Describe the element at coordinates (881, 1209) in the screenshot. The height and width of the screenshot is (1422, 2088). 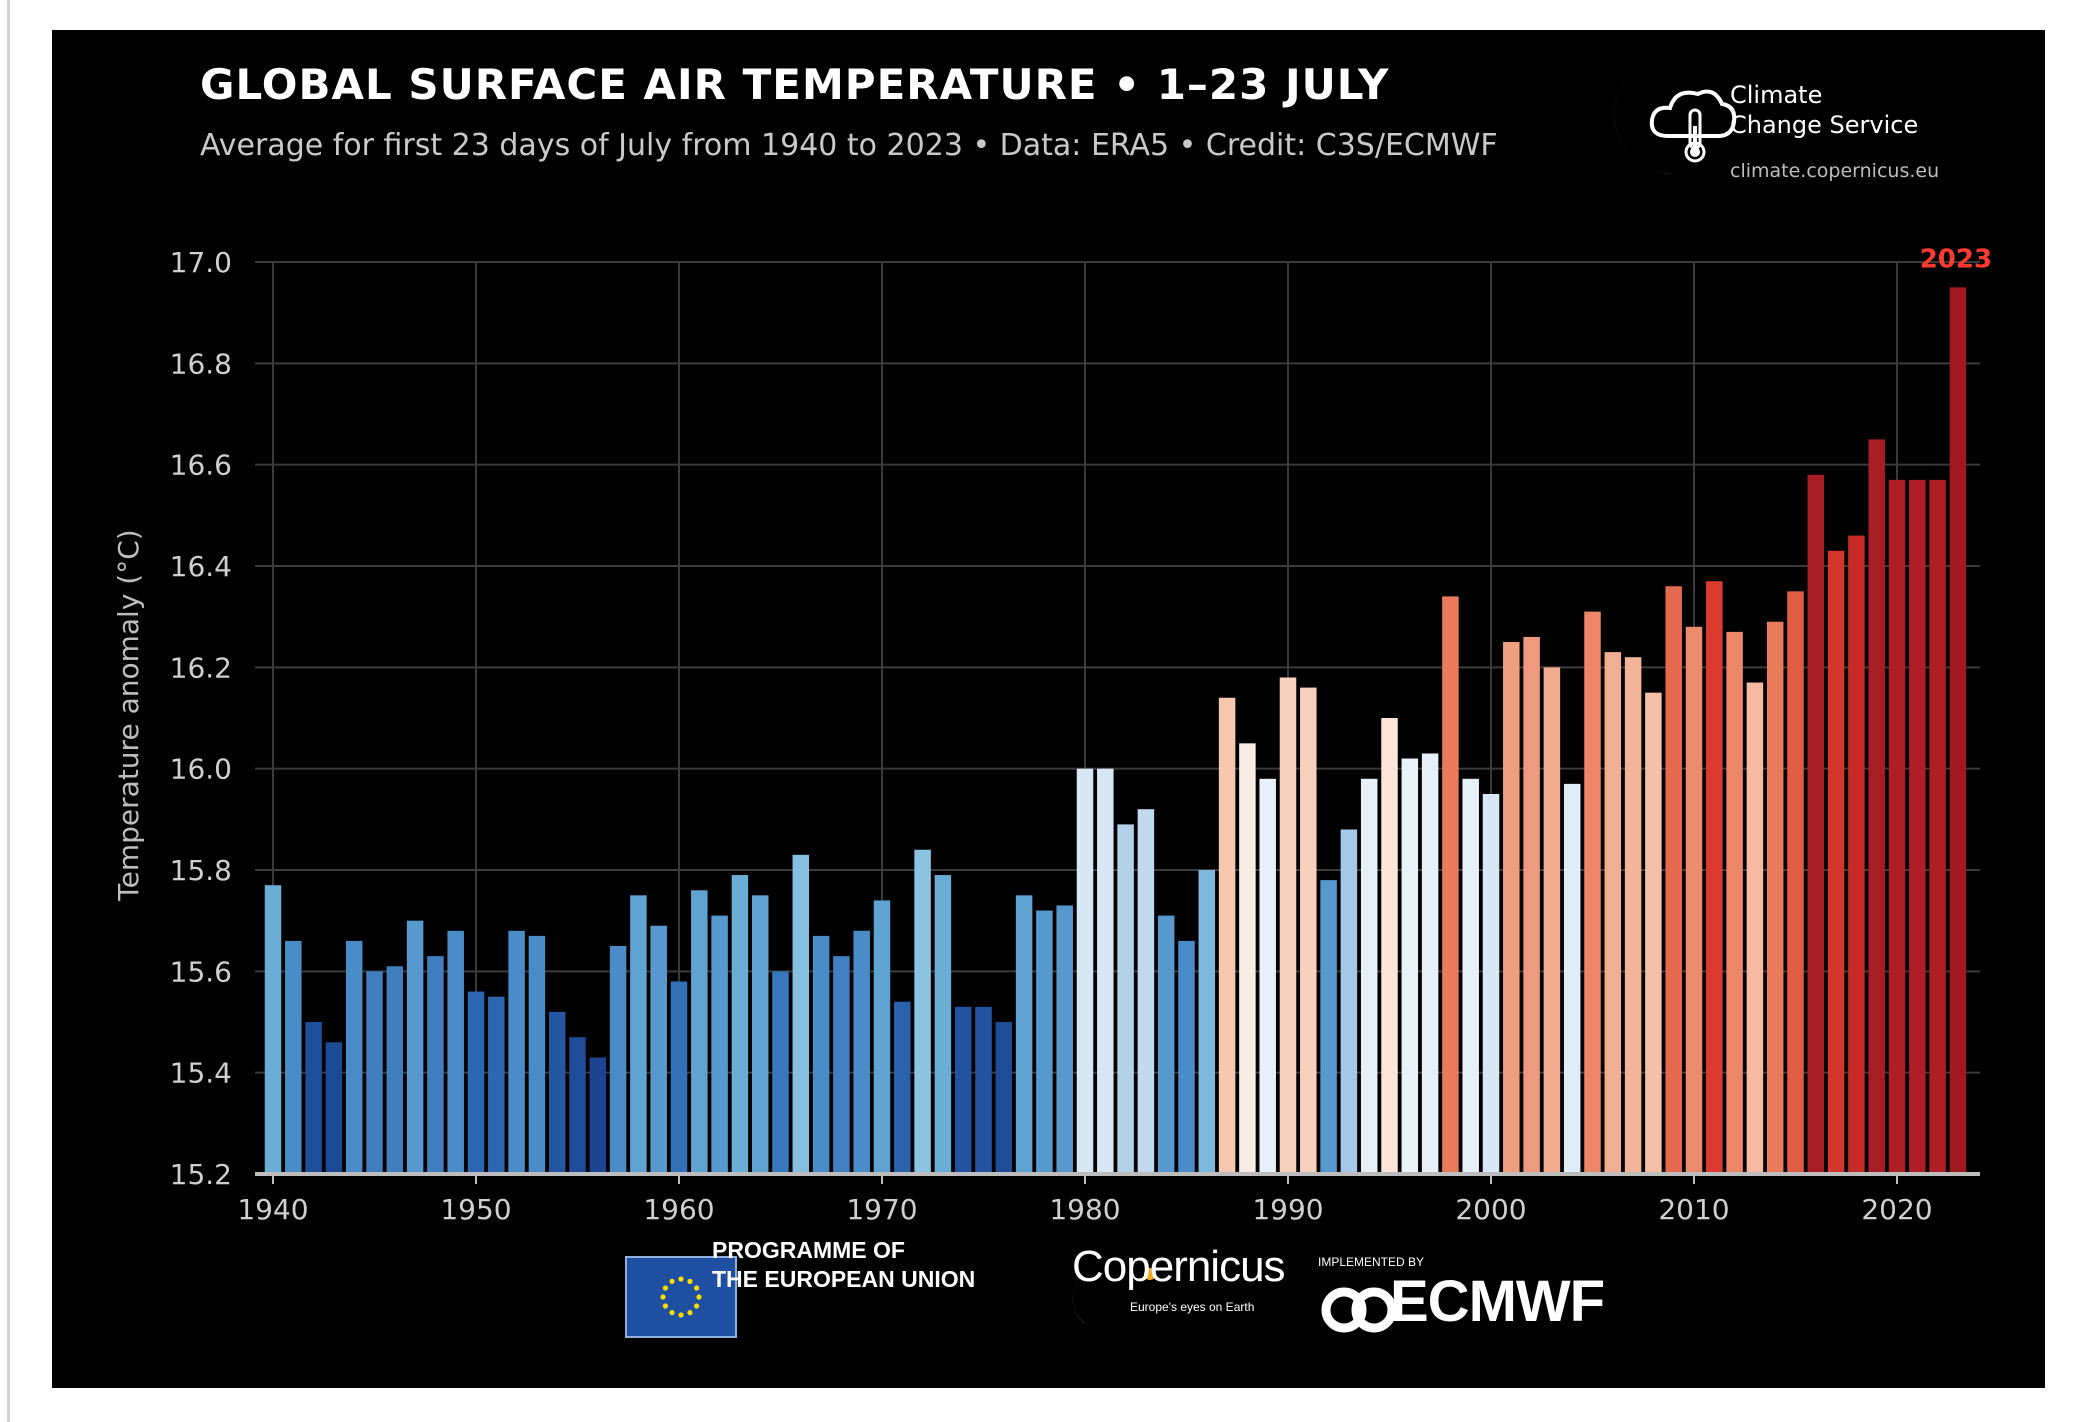
I see `x-tick-label: 1970` at that location.